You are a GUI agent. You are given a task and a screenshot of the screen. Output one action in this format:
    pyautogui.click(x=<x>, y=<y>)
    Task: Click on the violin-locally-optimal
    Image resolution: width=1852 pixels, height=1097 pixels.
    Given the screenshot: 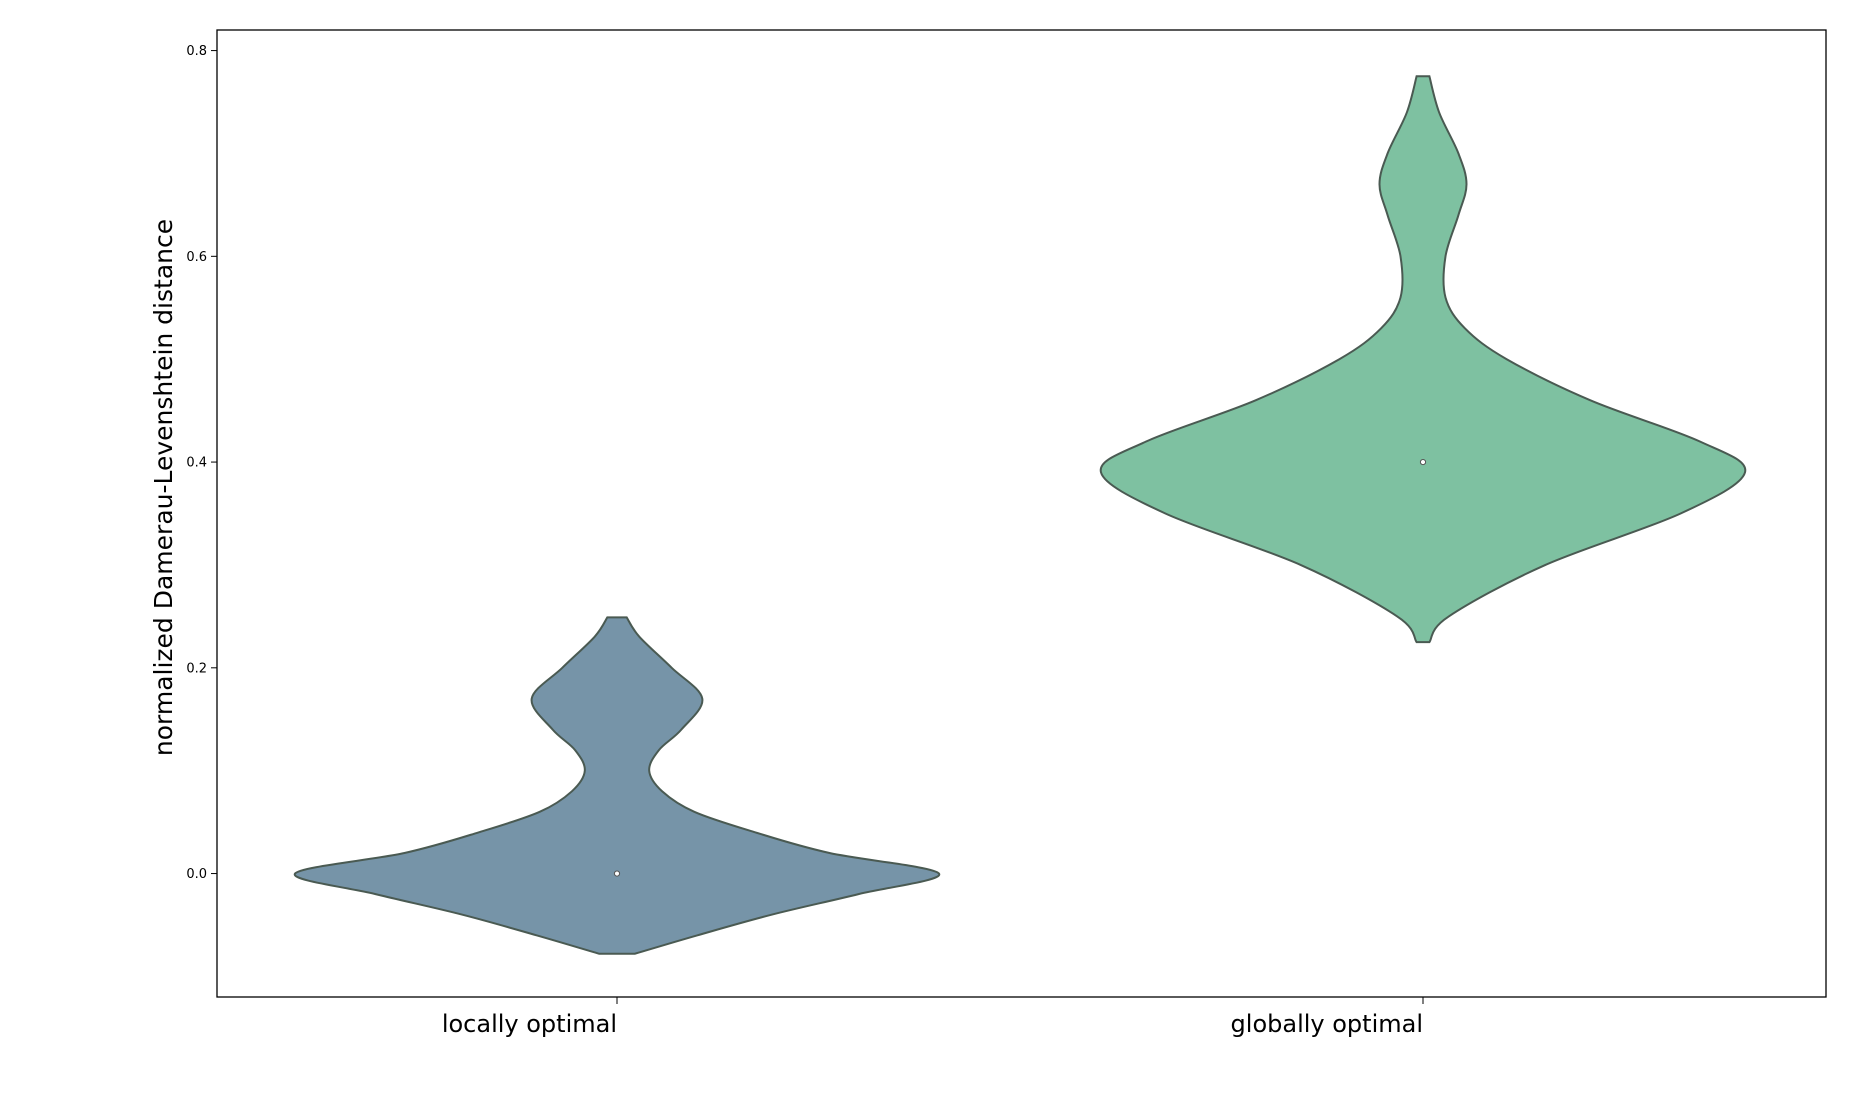 What is the action you would take?
    pyautogui.click(x=617, y=785)
    